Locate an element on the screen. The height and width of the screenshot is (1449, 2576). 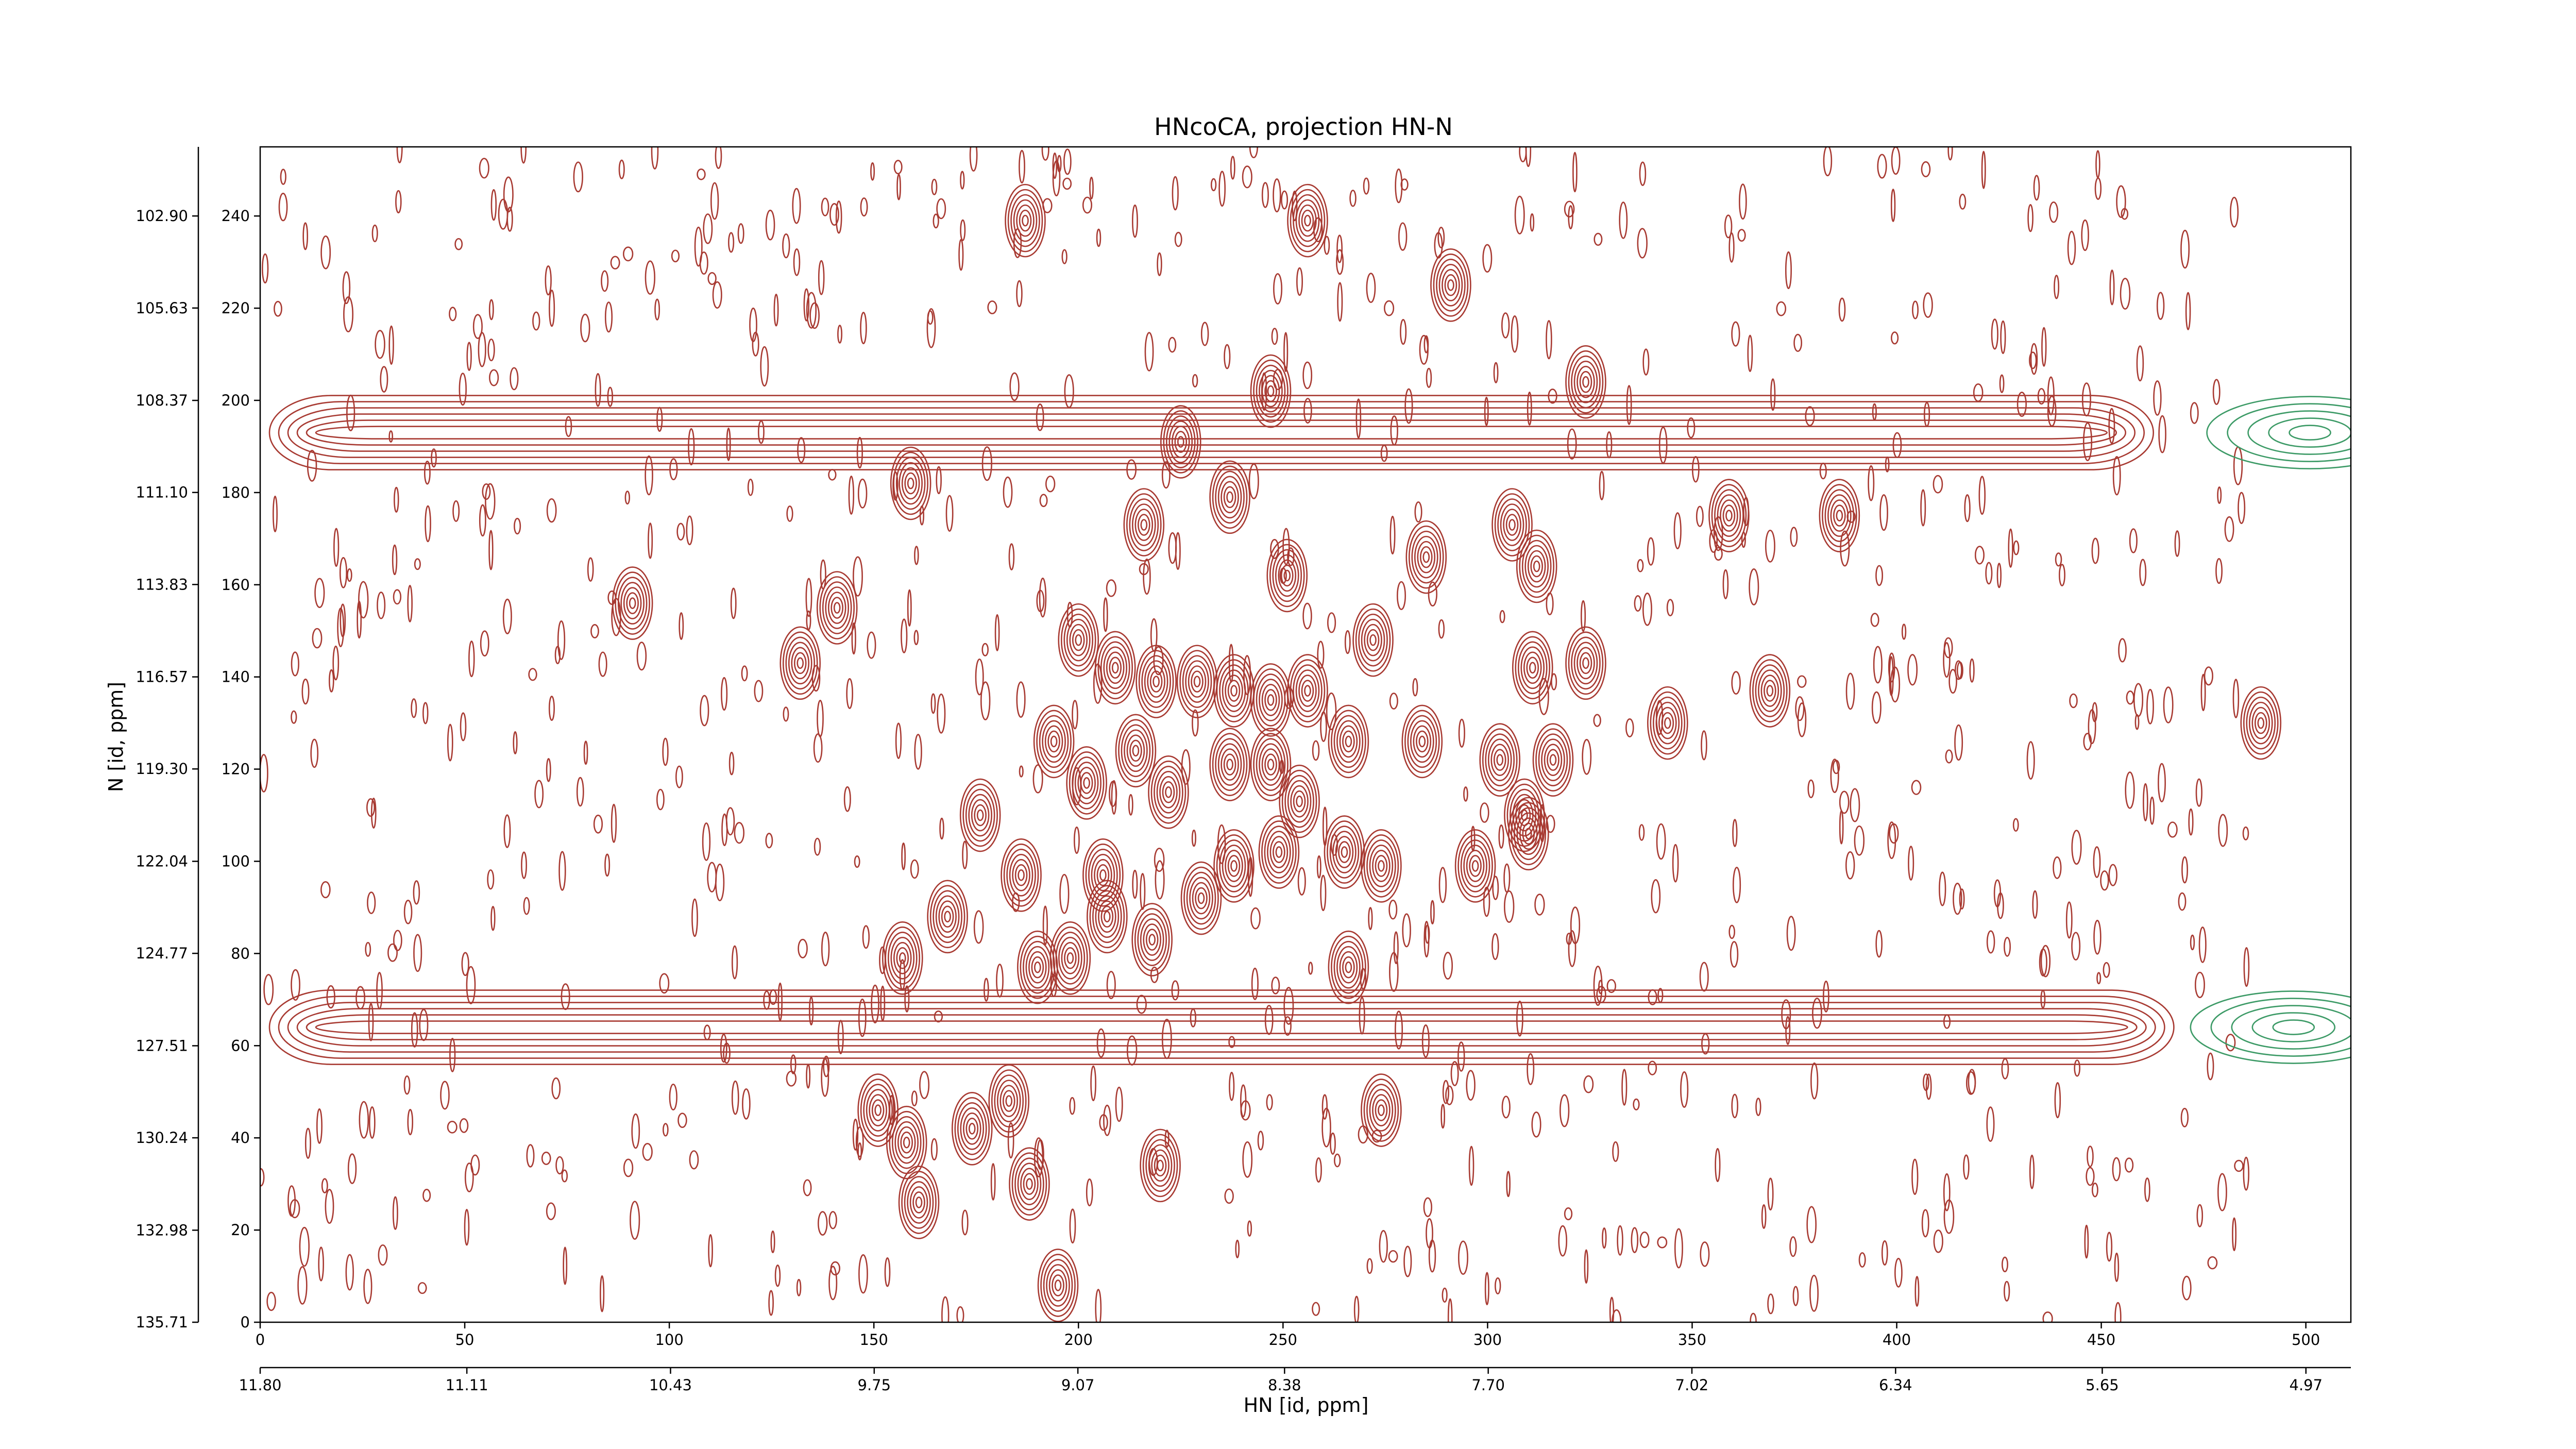
ridge-level is located at coordinates (1211, 432).